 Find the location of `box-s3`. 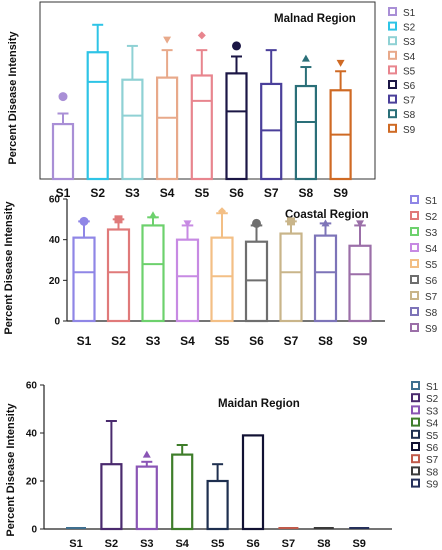

box-s3 is located at coordinates (146, 490).